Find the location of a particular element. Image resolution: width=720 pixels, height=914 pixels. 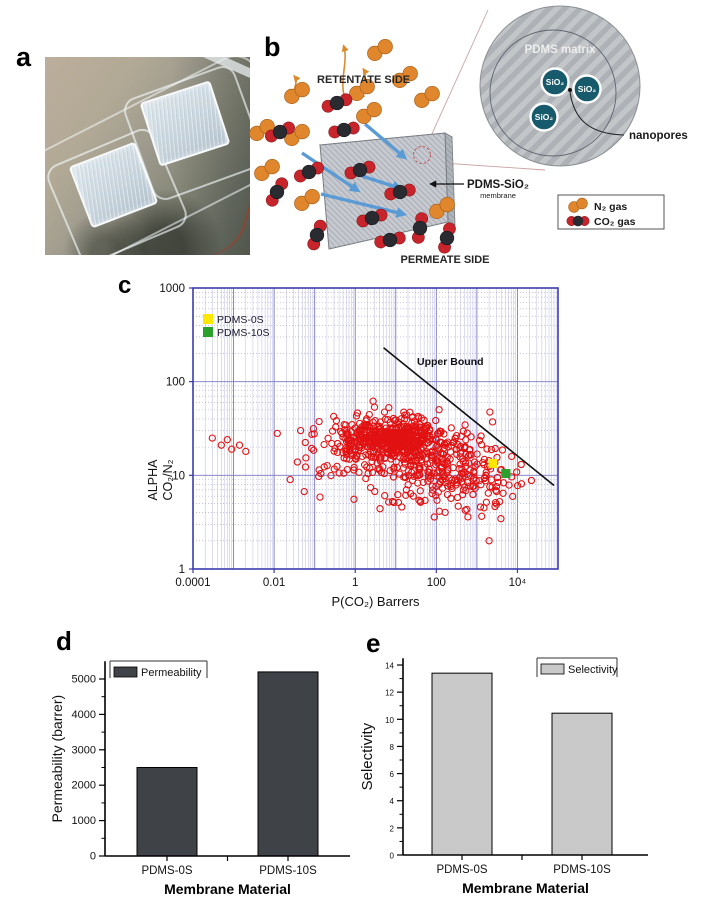

y-tick-label: 8 is located at coordinates (392, 747).